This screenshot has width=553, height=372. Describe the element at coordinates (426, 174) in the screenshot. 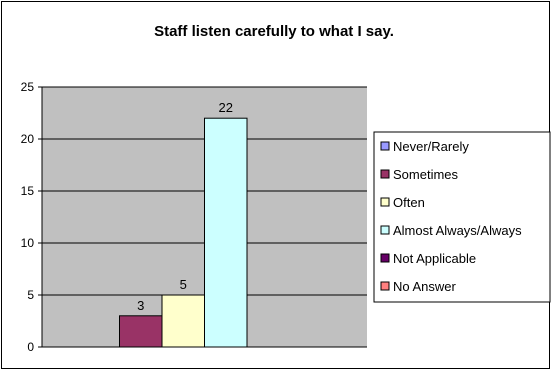

I see `legend-label: Sometimes` at that location.